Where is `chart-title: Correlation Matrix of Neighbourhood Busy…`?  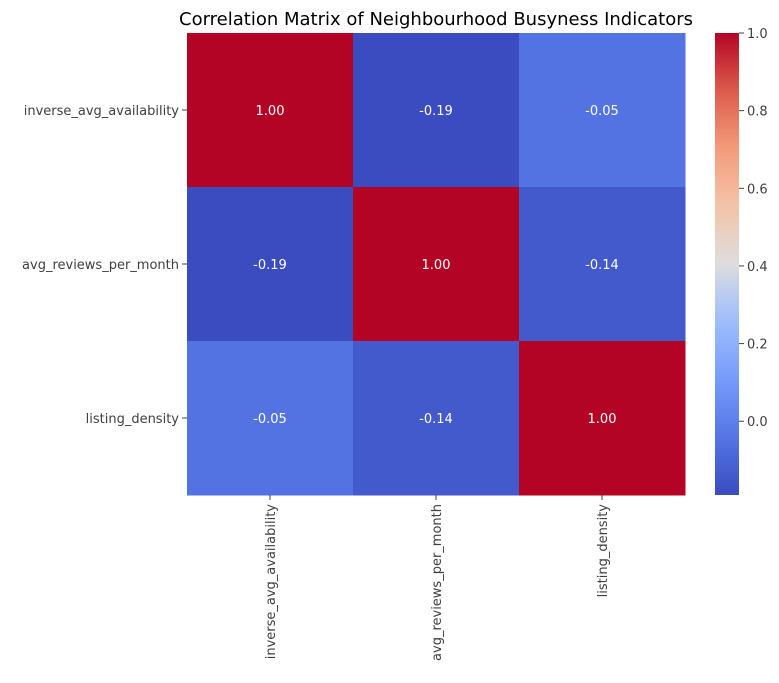
chart-title: Correlation Matrix of Neighbourhood Busy… is located at coordinates (436, 19).